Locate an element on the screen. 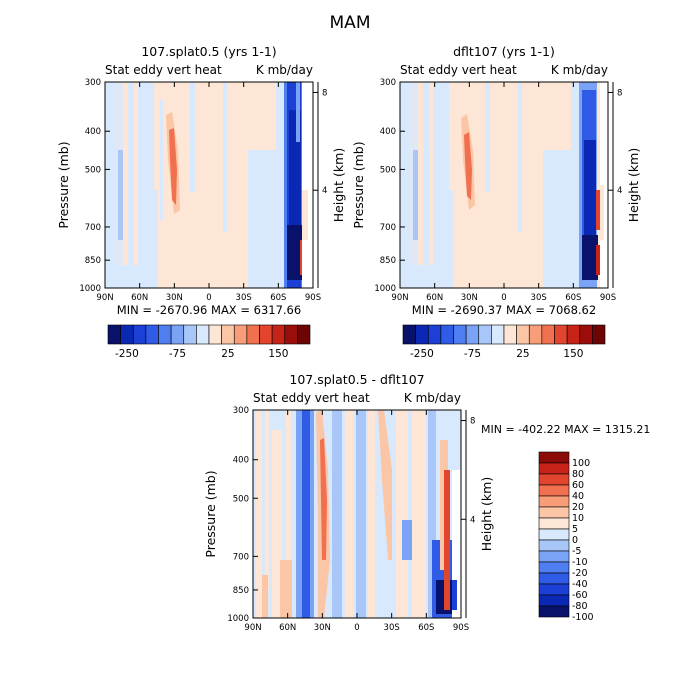 The height and width of the screenshot is (700, 700). panel-a-y2label: Height (km) is located at coordinates (338, 185).